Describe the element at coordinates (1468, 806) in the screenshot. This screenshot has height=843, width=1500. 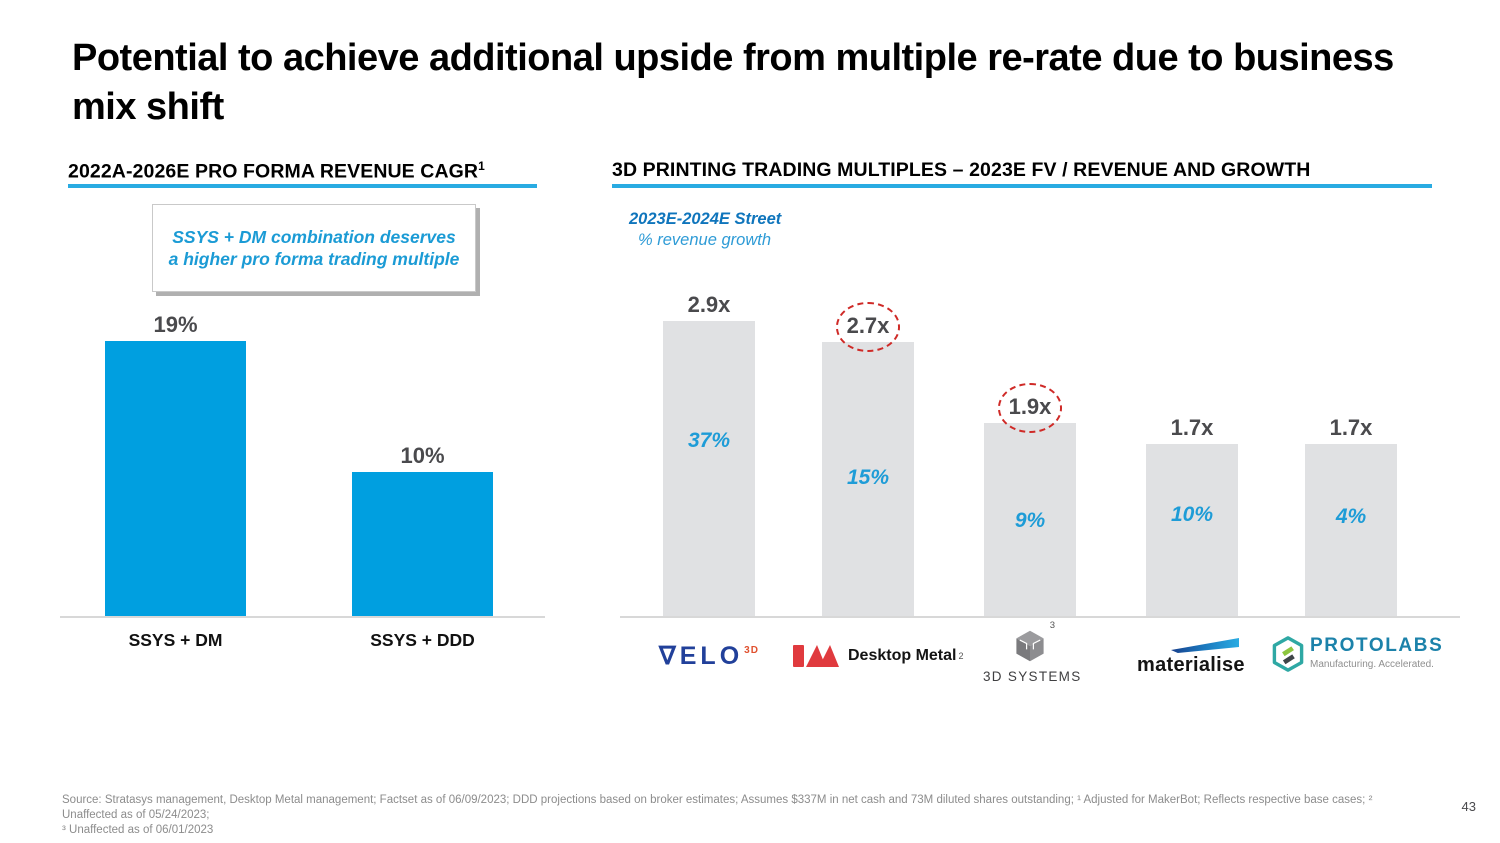
I see `page-number: 43` at that location.